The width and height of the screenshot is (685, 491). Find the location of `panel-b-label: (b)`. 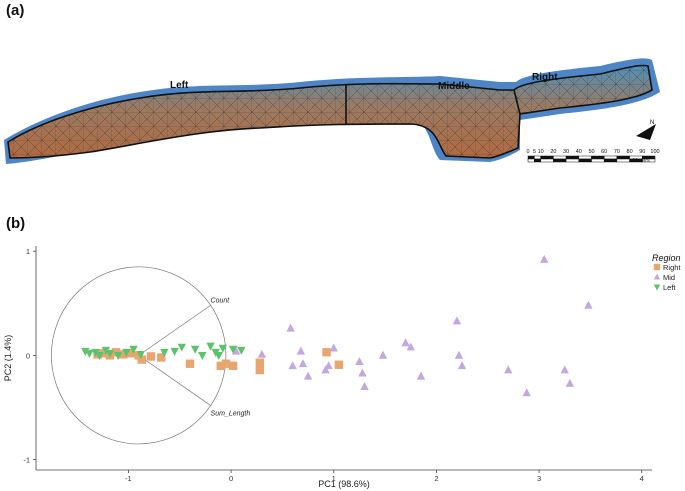

panel-b-label: (b) is located at coordinates (16, 223).